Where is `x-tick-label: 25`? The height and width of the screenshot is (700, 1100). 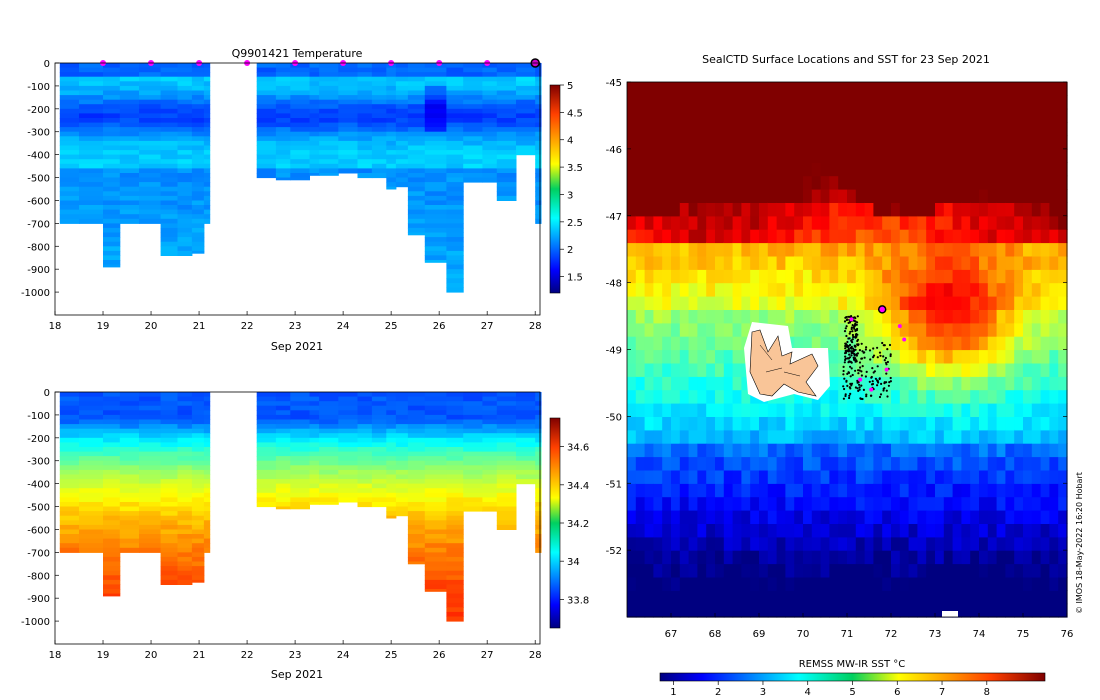 x-tick-label: 25 is located at coordinates (391, 655).